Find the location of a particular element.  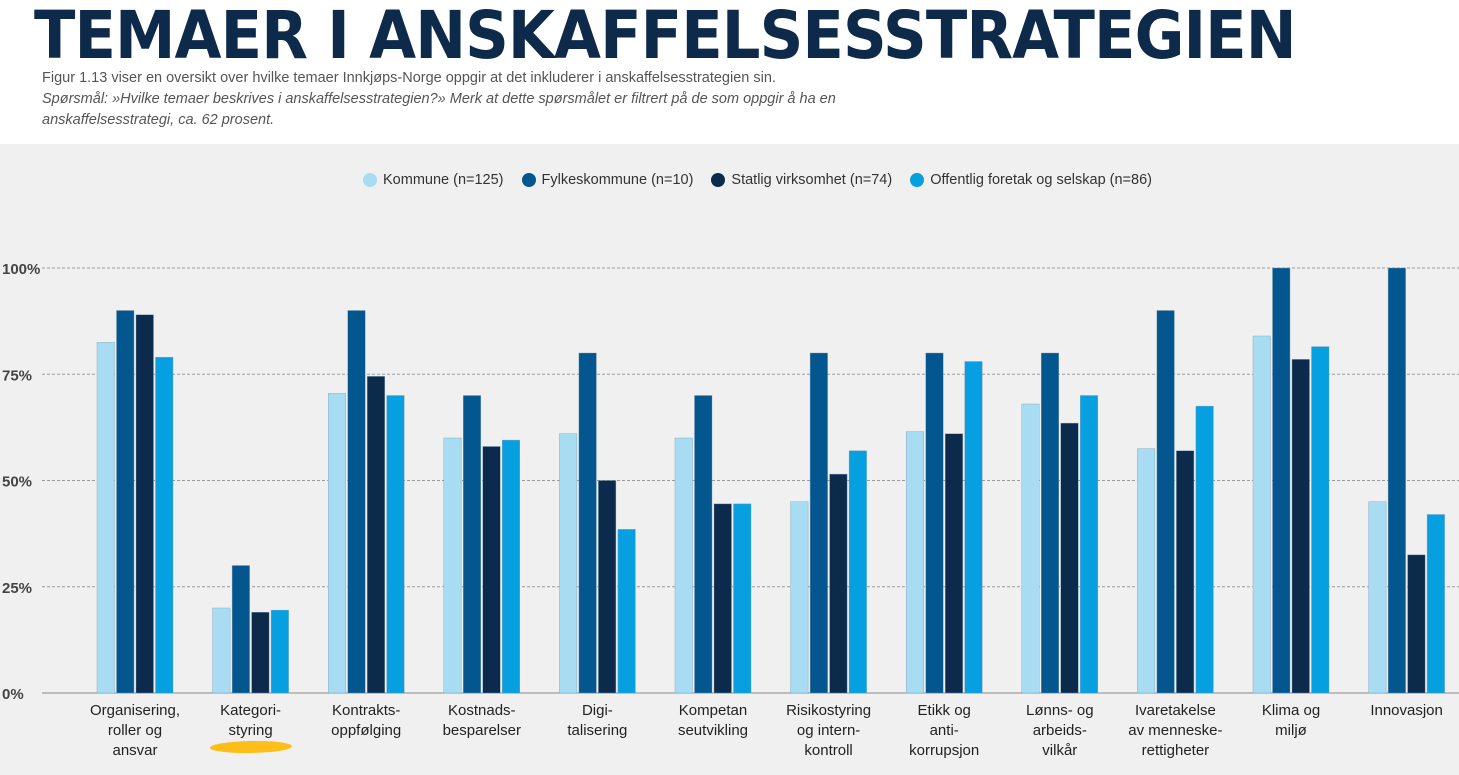

legend-swatch-kommune is located at coordinates (370, 180).